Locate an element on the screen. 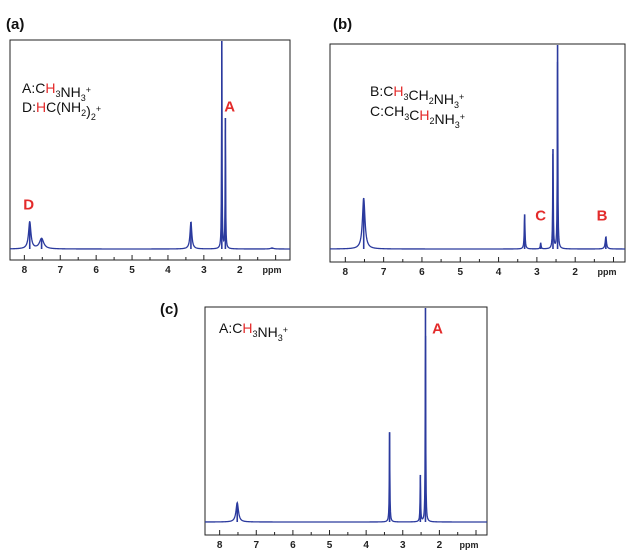 Image resolution: width=630 pixels, height=558 pixels. legend-formula: D:HC(NH2)2+ is located at coordinates (61, 110).